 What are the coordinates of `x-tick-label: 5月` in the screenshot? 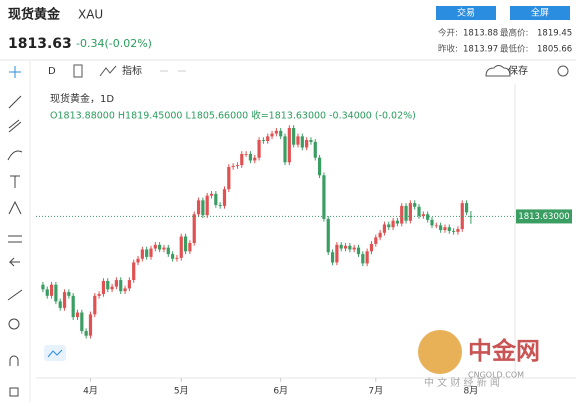 It's located at (181, 391).